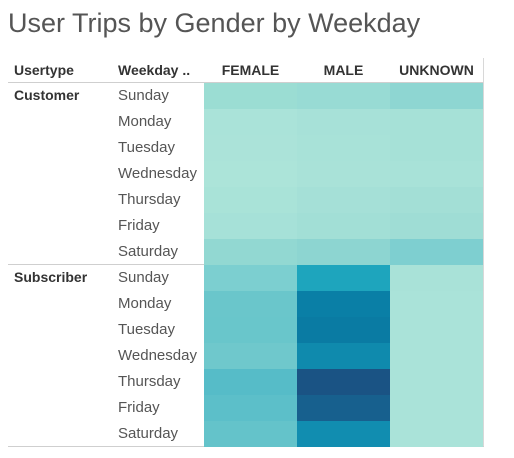 This screenshot has height=458, width=514. Describe the element at coordinates (436, 70) in the screenshot. I see `column-header-unknown: UNKNOWN` at that location.